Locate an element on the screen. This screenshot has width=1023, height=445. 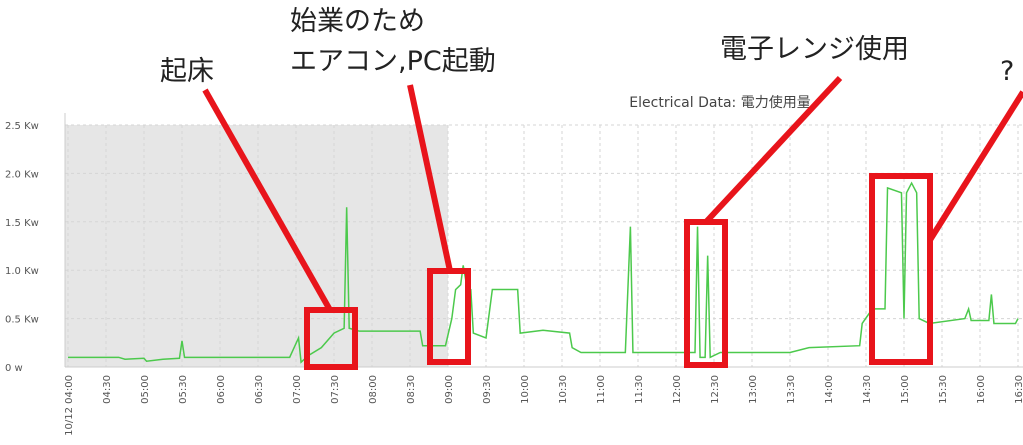
x-tick-label: 10/12 04:00 is located at coordinates (69, 405).